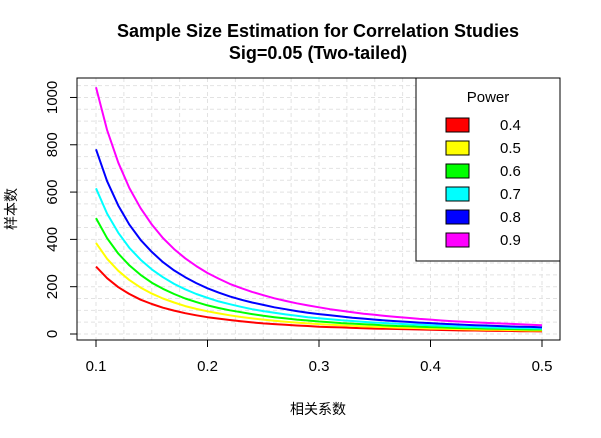 The width and height of the screenshot is (601, 438). Describe the element at coordinates (542, 366) in the screenshot. I see `x-tick-label: 0.5` at that location.